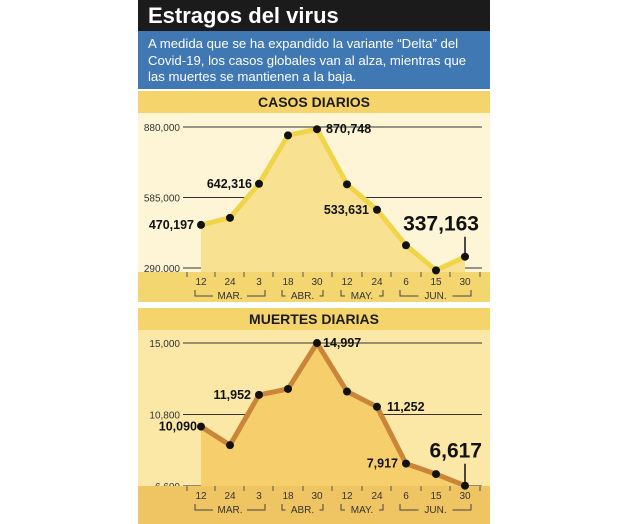 This screenshot has width=628, height=524. I want to click on y-tick-label: 290,000, so click(162, 269).